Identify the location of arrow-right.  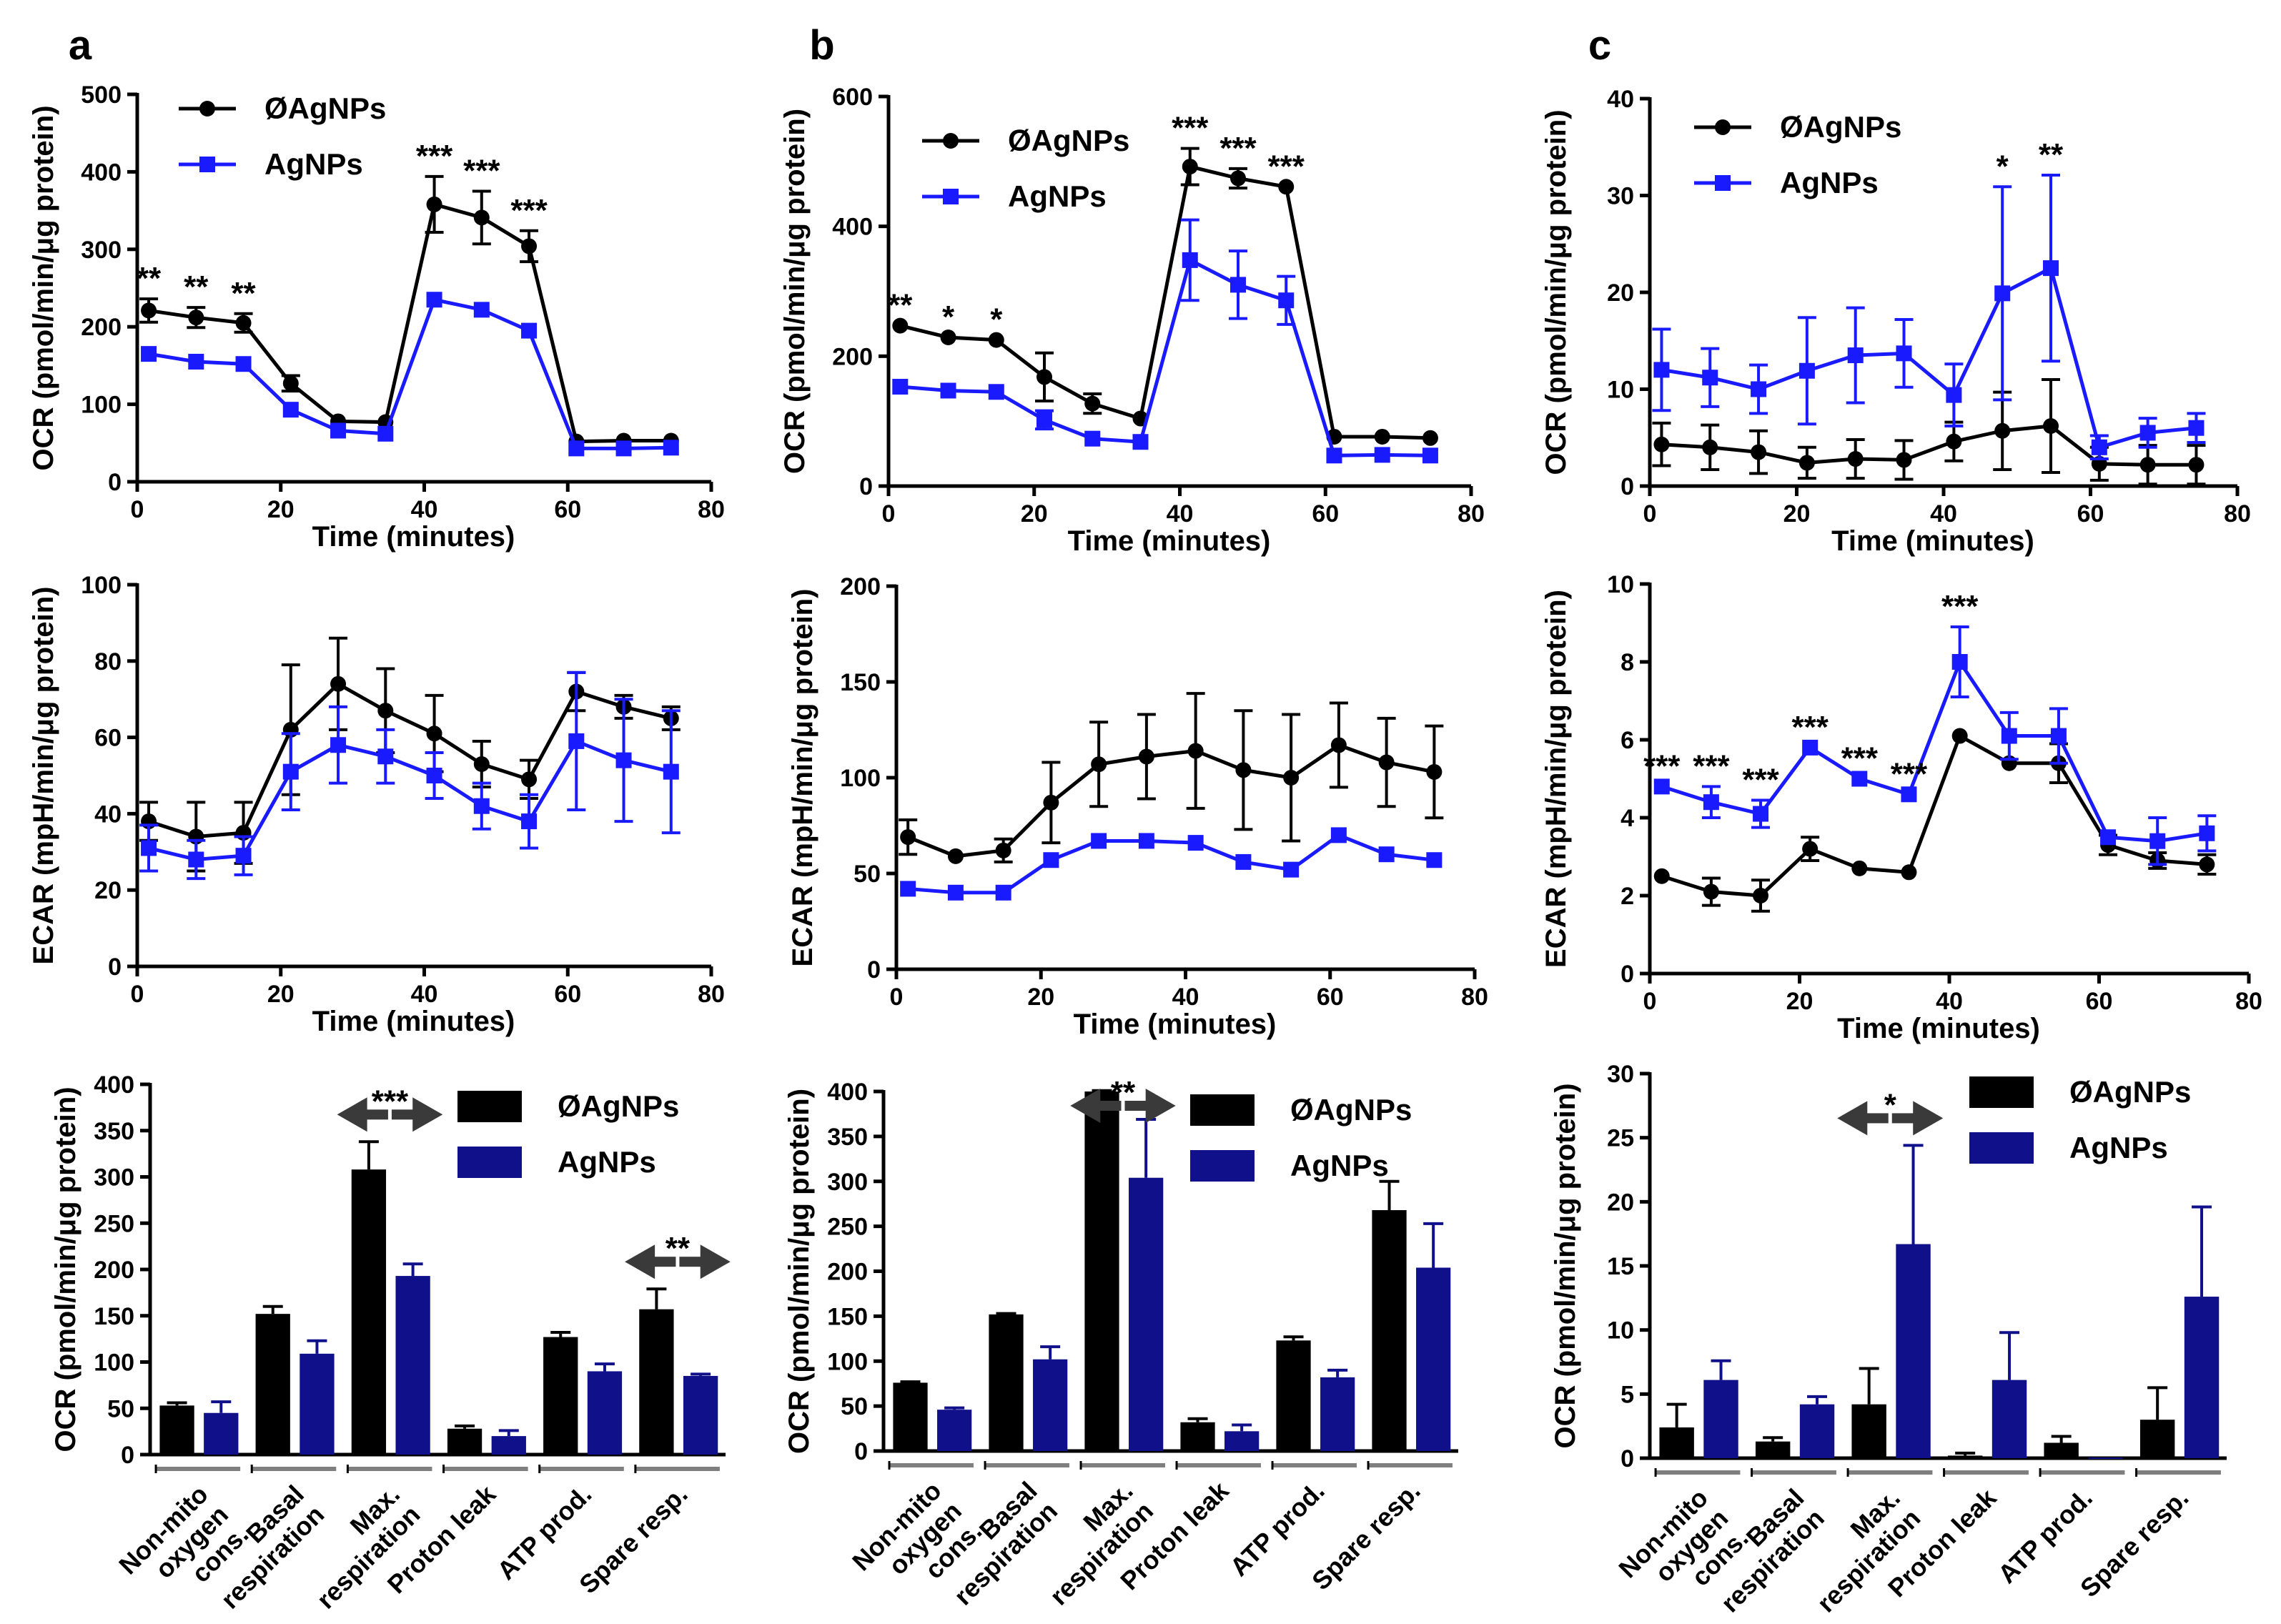
(427, 1115).